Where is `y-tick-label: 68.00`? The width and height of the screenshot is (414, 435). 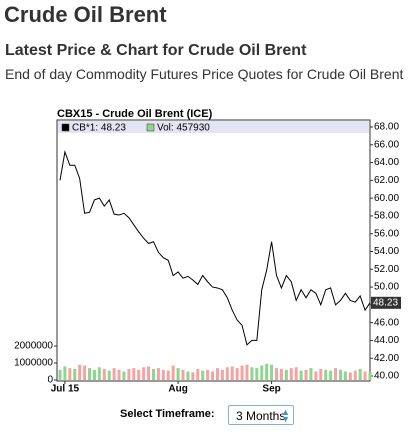
y-tick-label: 68.00 is located at coordinates (386, 127).